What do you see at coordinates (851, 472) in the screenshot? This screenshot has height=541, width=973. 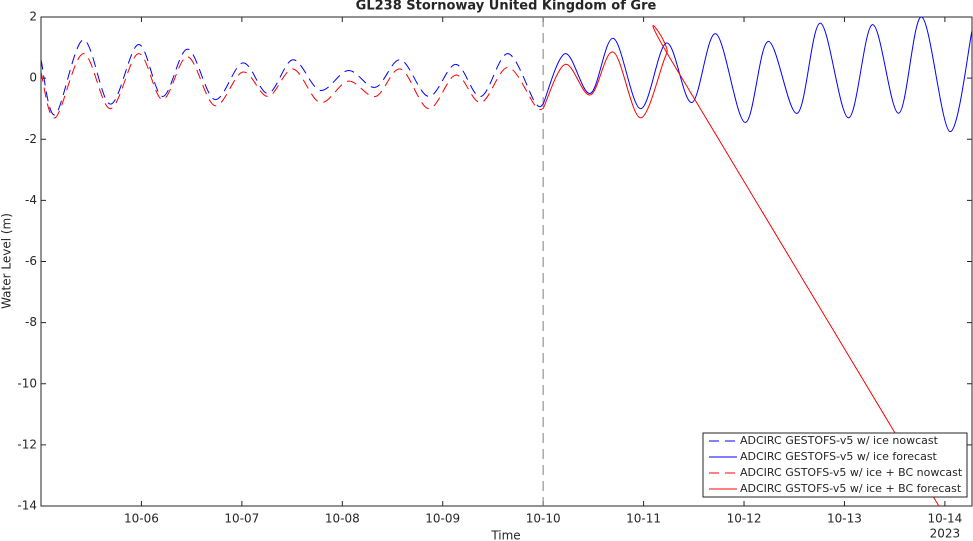 I see `legend-label: ADCIRC GSTOFS-v5 w/ ice + BC nowcast` at bounding box center [851, 472].